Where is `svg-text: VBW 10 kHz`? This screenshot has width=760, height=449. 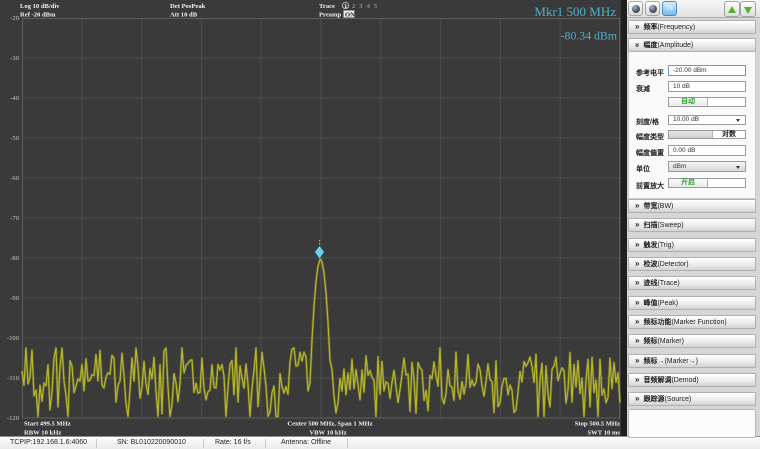 svg-text: VBW 10 kHz is located at coordinates (327, 433).